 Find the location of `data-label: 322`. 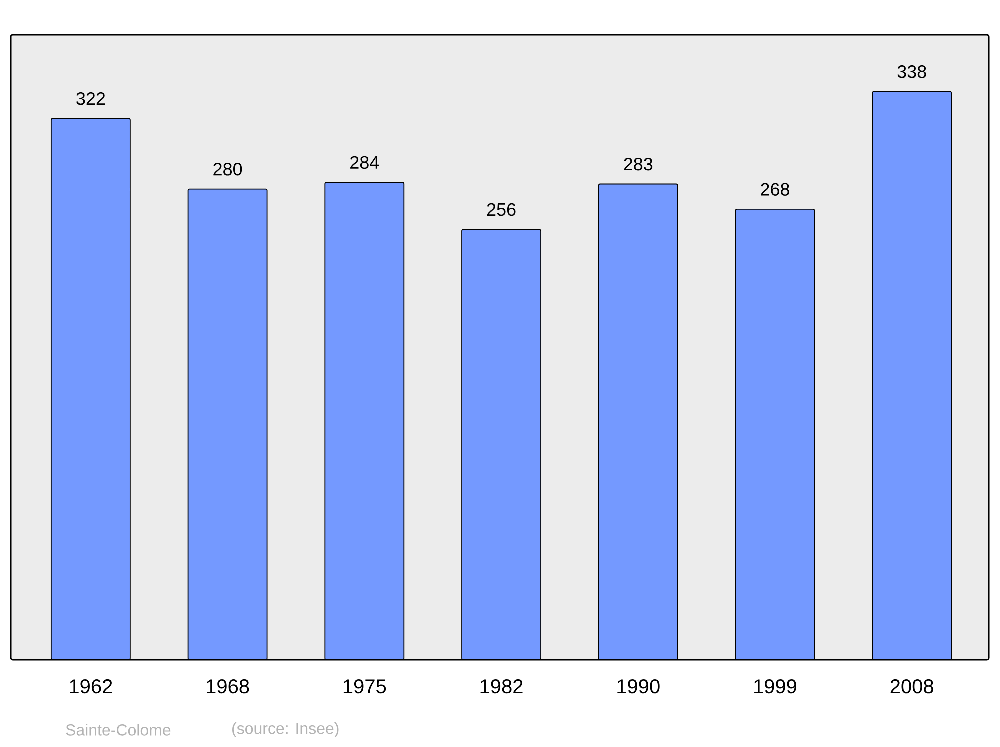

data-label: 322 is located at coordinates (91, 99).